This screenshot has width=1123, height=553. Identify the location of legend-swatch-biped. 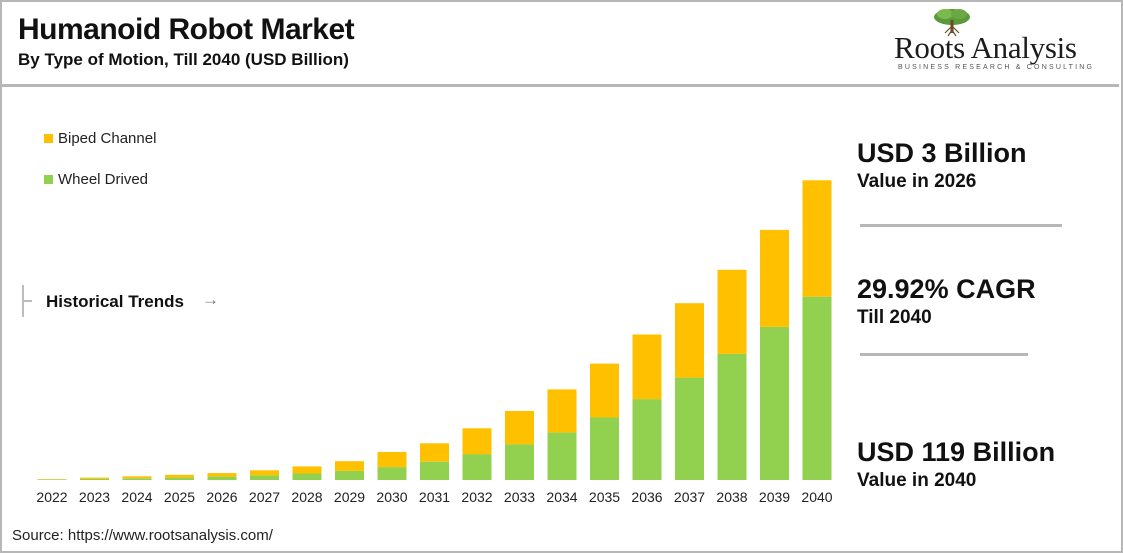
(48, 138).